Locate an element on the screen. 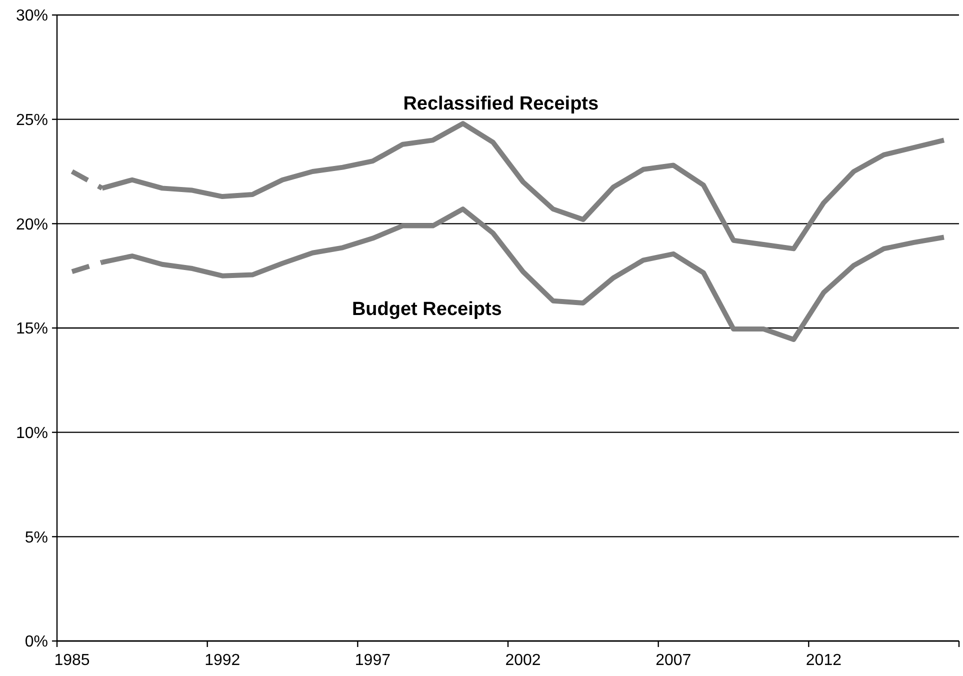 The height and width of the screenshot is (676, 963). x-tick-label: 1992 is located at coordinates (222, 660).